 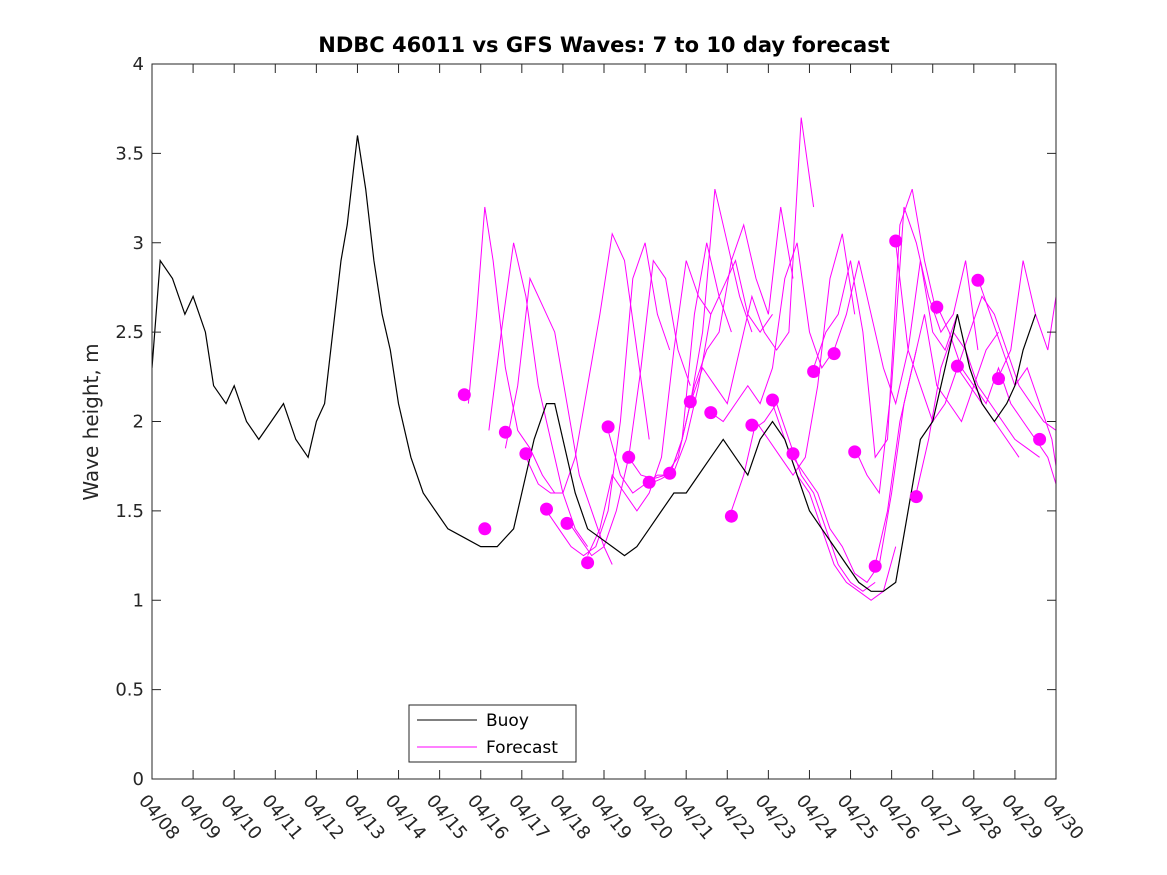 I want to click on legend: Buoy Forecast, so click(x=492, y=733).